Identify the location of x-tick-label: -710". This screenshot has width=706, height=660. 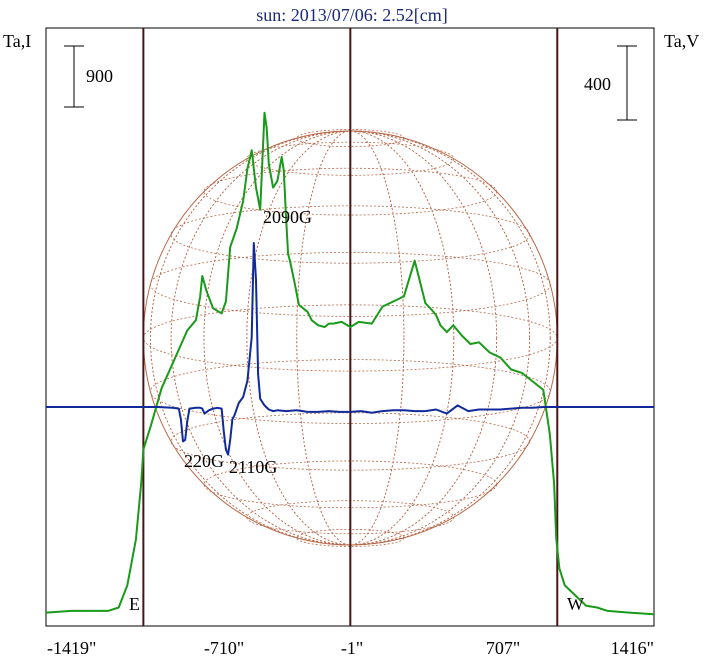
(224, 648).